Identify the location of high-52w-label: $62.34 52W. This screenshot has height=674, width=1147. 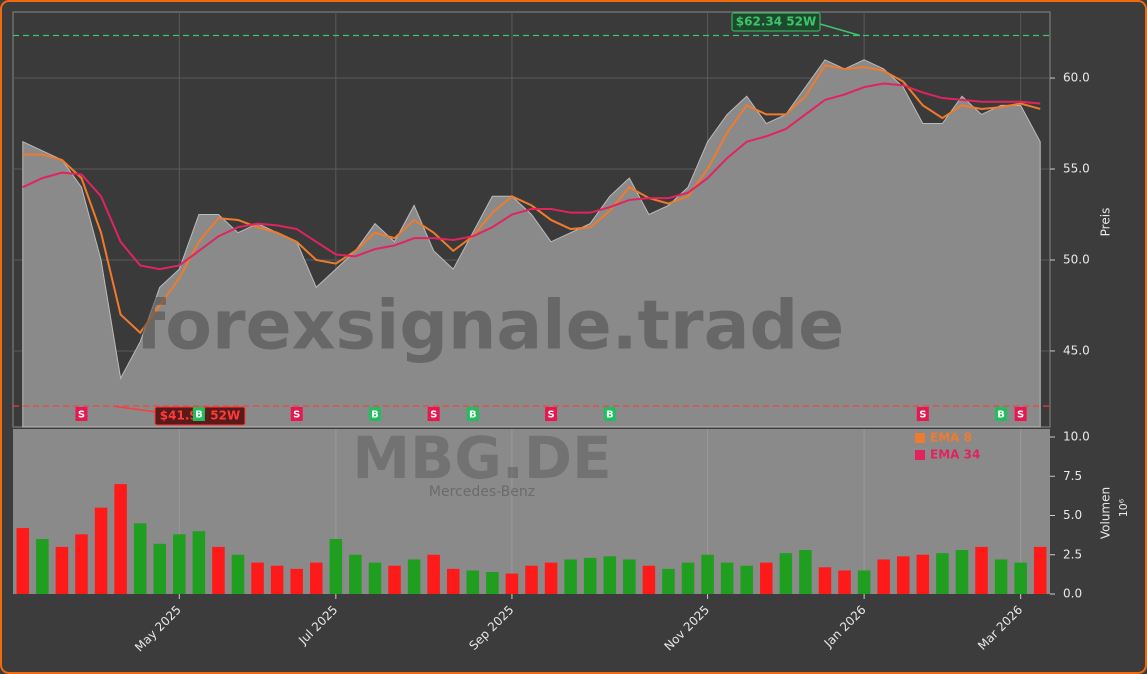
(776, 22).